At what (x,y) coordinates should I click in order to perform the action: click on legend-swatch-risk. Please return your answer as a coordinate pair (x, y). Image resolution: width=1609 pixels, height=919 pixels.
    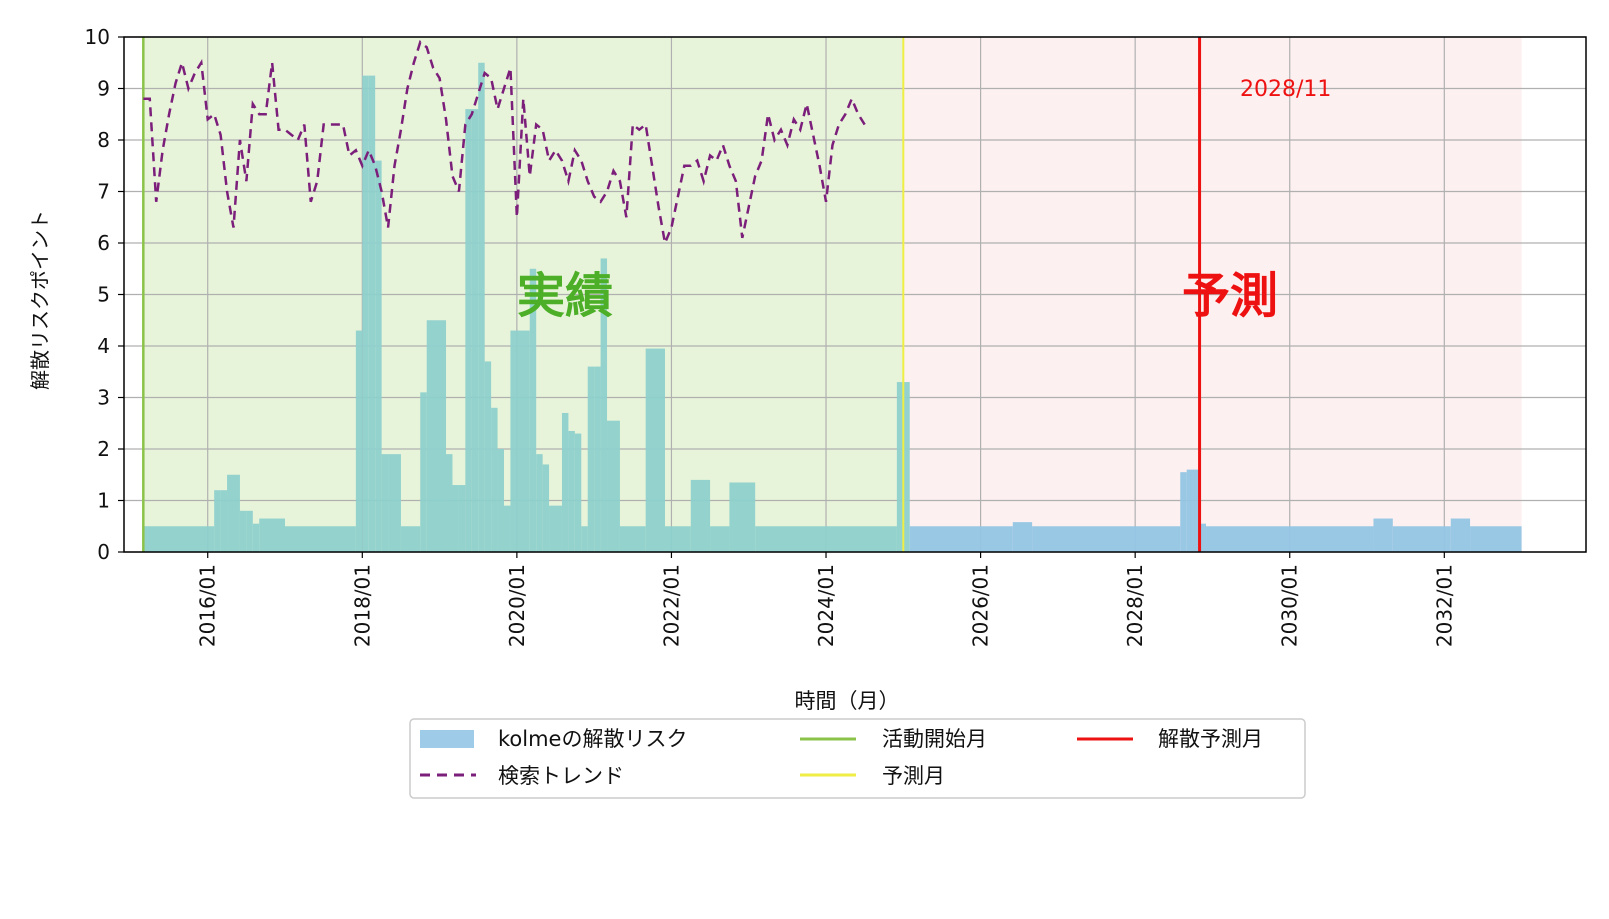
    Looking at the image, I should click on (447, 739).